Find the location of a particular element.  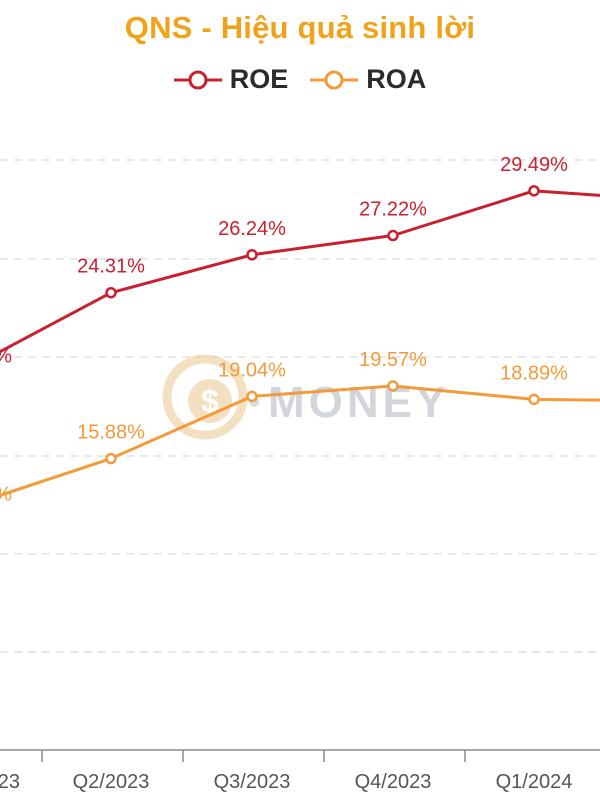

watermark: $ MONEY is located at coordinates (305, 397).